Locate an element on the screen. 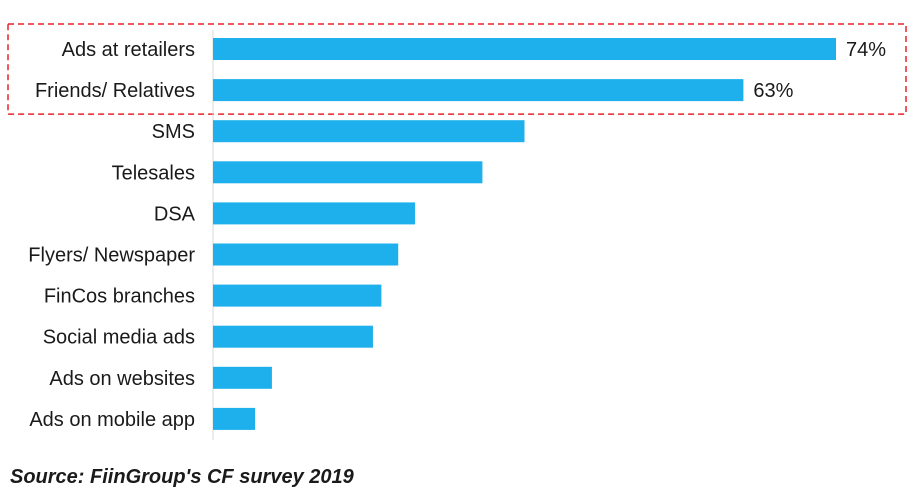  category-label-friends-relatives: Friends/ Relatives is located at coordinates (115, 91).